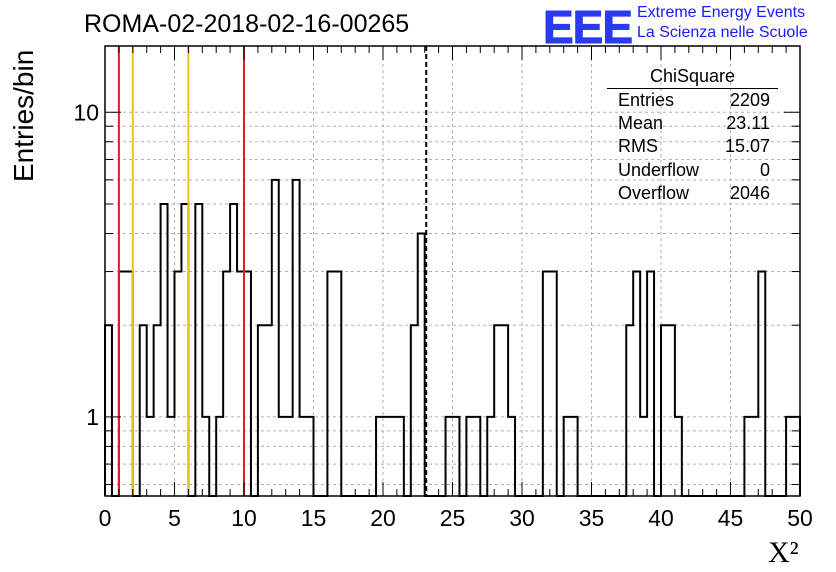 This screenshot has width=836, height=572. Describe the element at coordinates (86, 112) in the screenshot. I see `y-tick-label: 10` at that location.